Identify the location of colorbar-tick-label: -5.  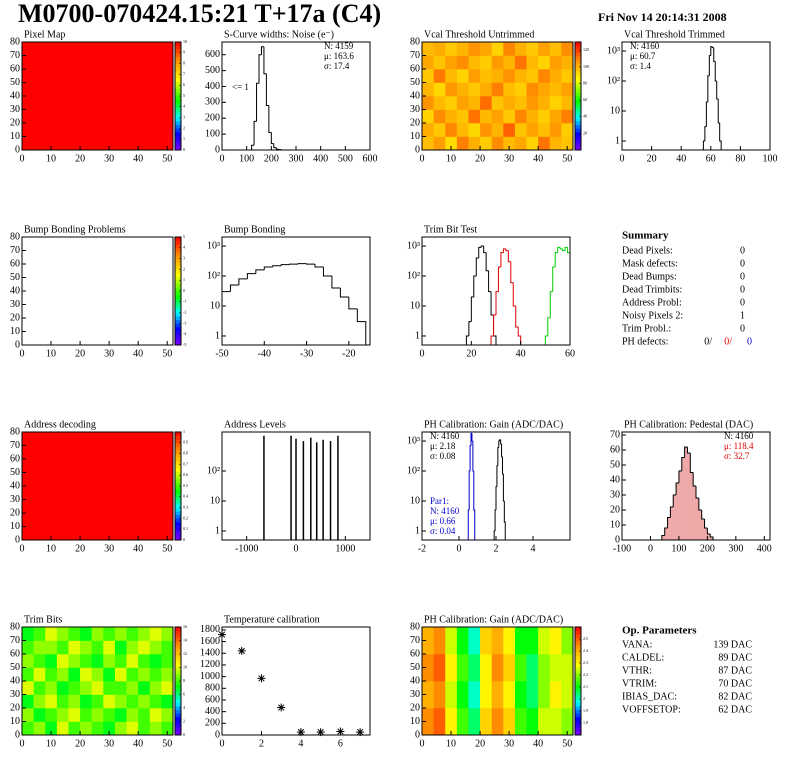
(184, 344).